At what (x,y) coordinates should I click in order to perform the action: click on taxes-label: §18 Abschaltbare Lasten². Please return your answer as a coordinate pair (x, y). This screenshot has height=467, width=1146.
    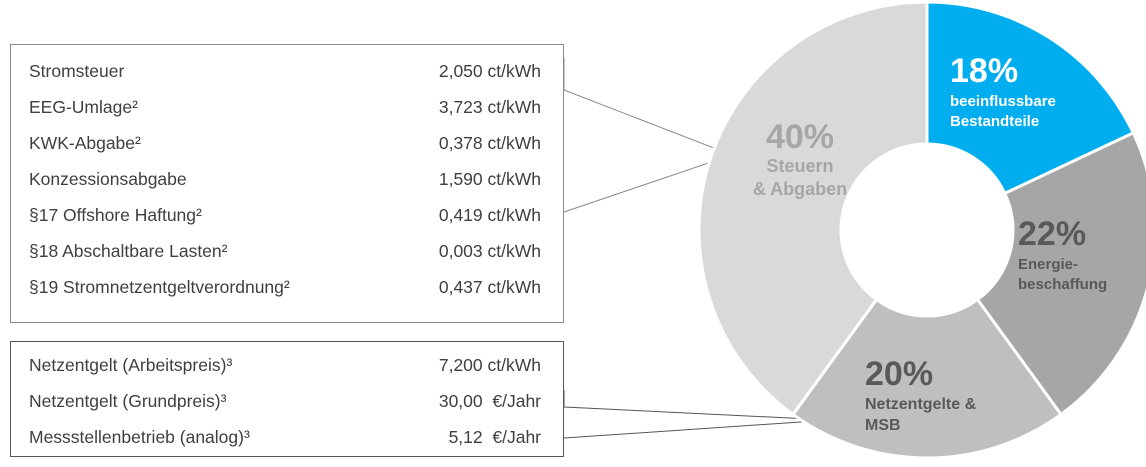
    Looking at the image, I should click on (128, 251).